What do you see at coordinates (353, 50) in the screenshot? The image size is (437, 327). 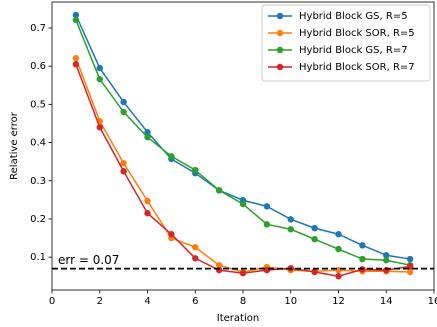 I see `legend-label: Hybrid Block GS, R=7` at bounding box center [353, 50].